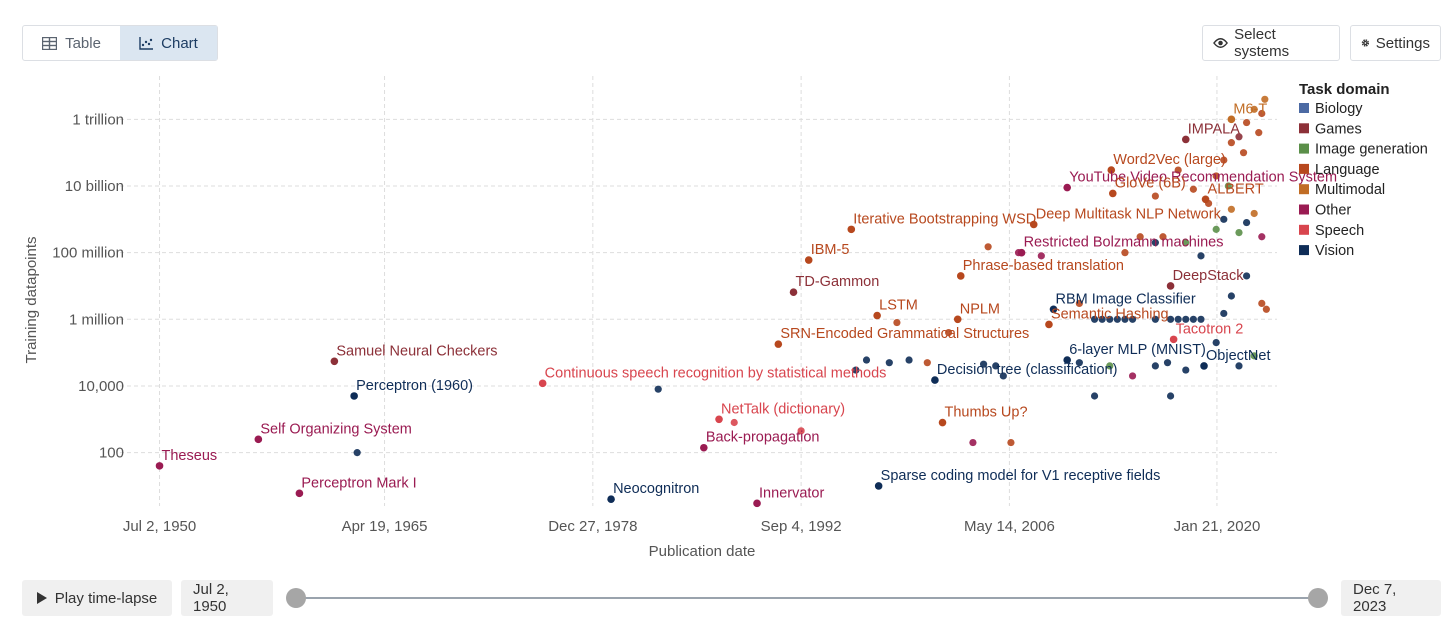  I want to click on legend-item: Multimodal, so click(1350, 190).